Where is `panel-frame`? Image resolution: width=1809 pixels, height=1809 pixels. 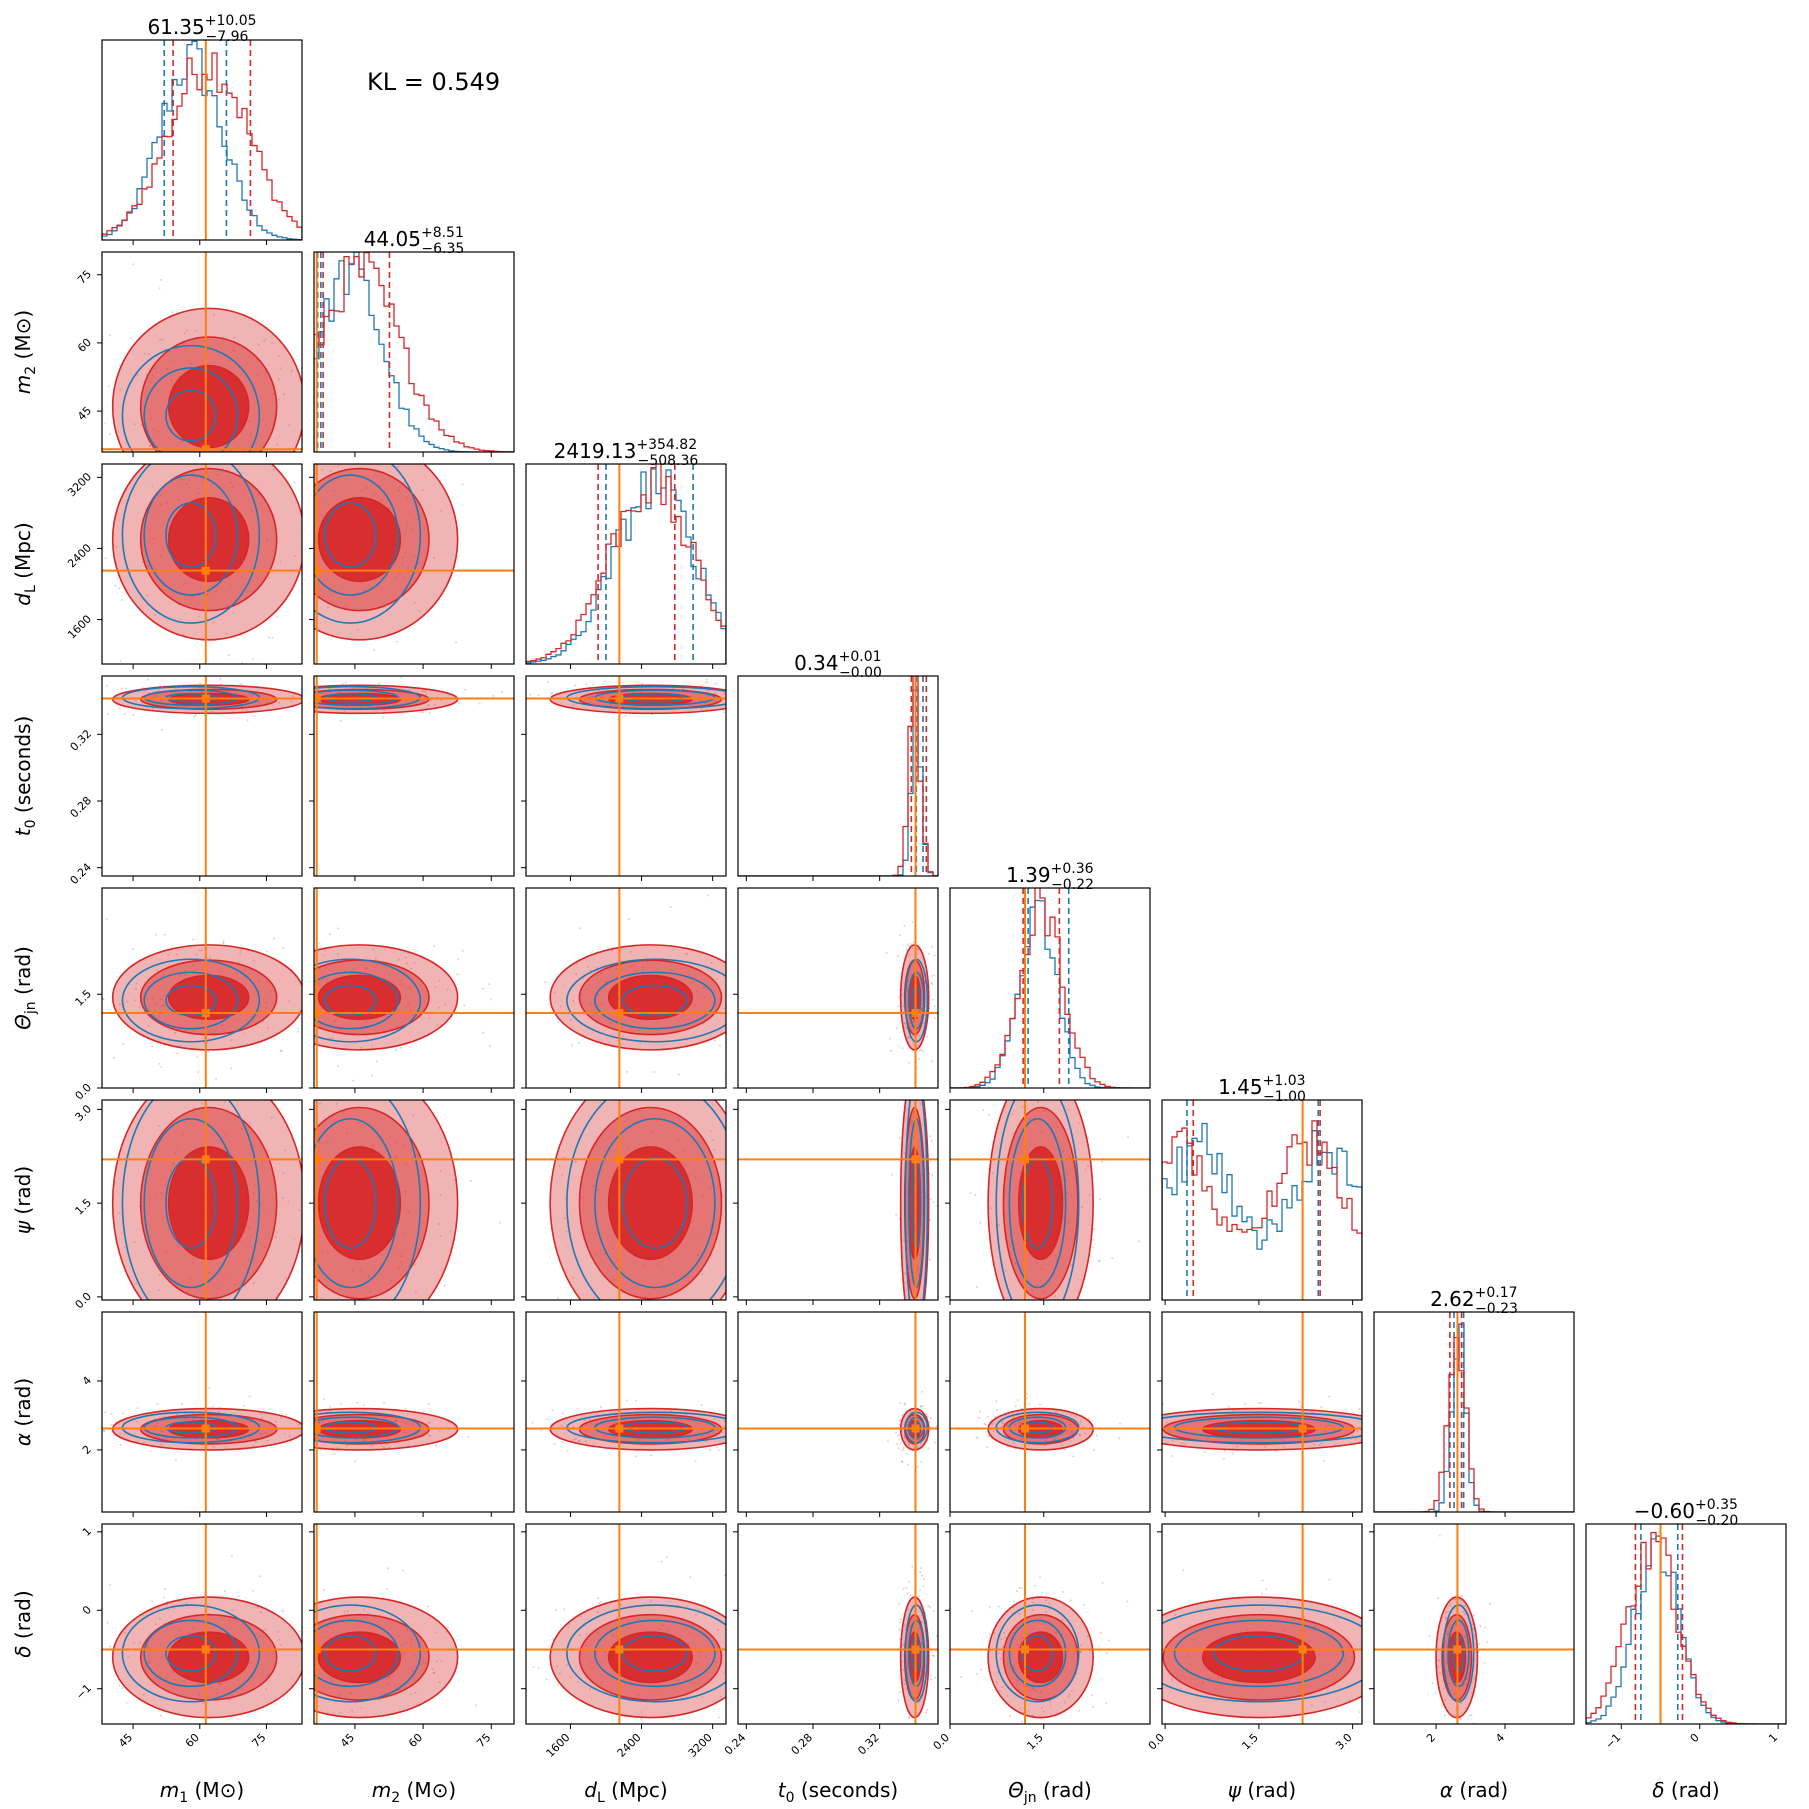
panel-frame is located at coordinates (626, 1412).